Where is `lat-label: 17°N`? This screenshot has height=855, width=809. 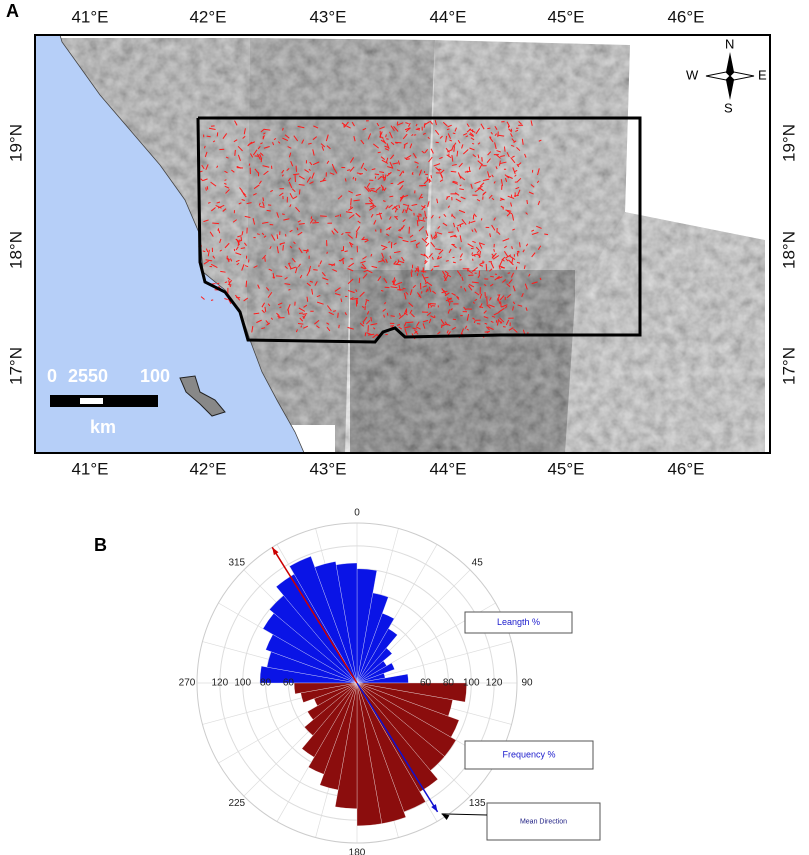
lat-label: 17°N is located at coordinates (15, 366).